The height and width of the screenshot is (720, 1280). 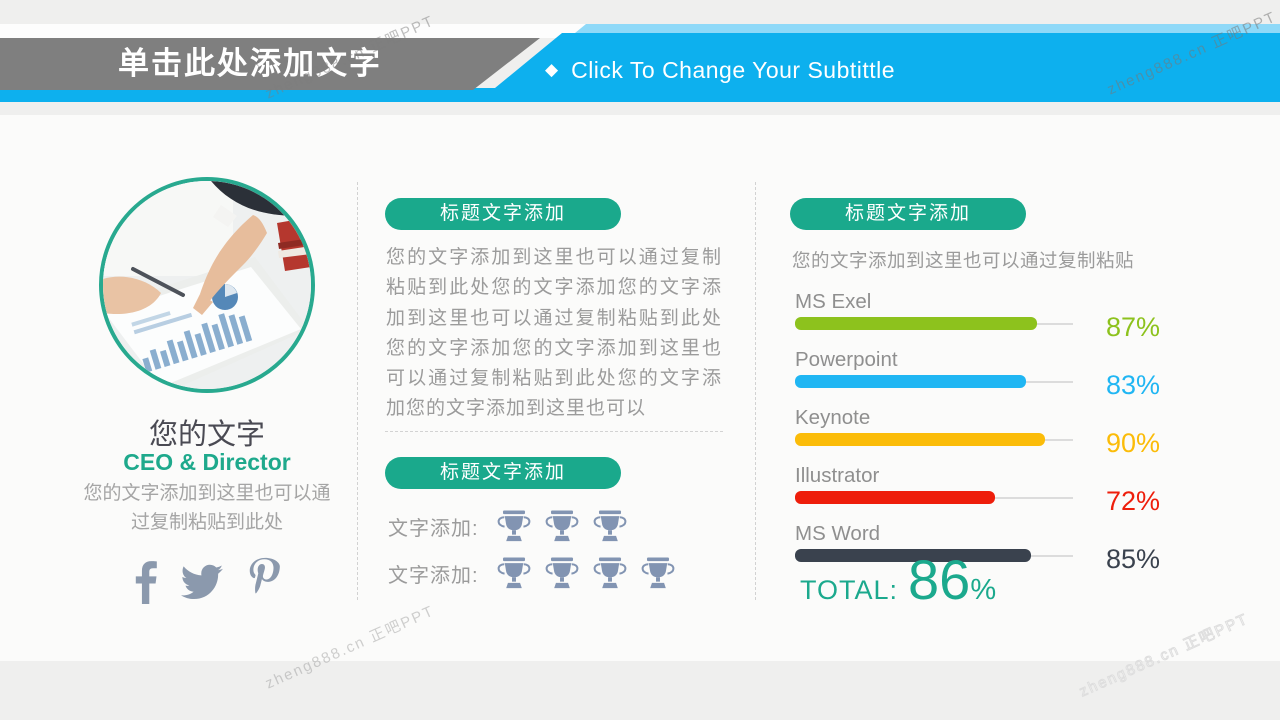 I want to click on page-title: 单击此处添加文字, so click(x=250, y=63).